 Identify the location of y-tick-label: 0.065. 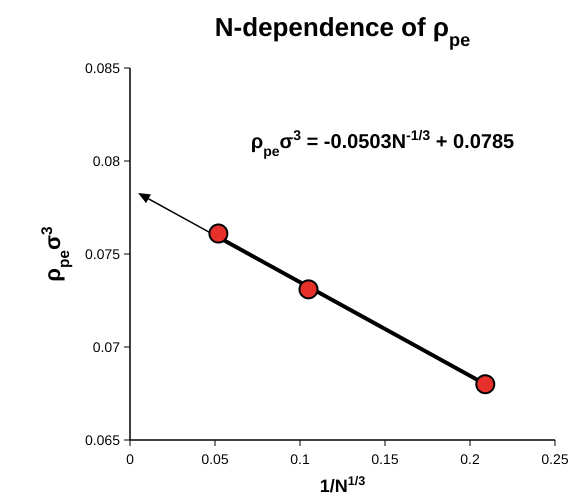
(102, 440).